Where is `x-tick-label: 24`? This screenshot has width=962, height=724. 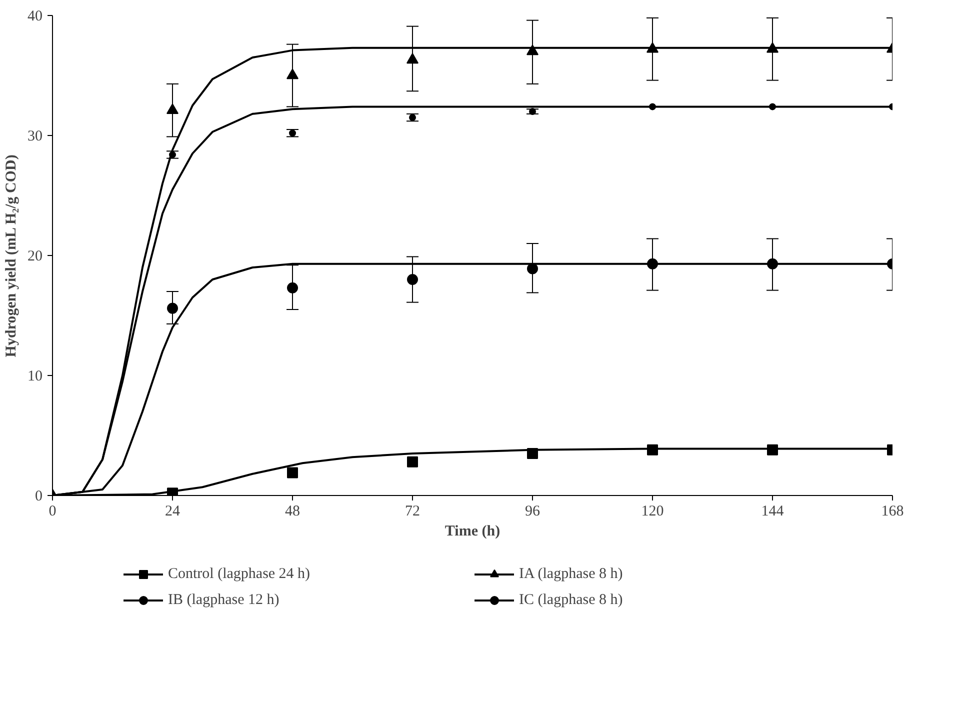
x-tick-label: 24 is located at coordinates (172, 512).